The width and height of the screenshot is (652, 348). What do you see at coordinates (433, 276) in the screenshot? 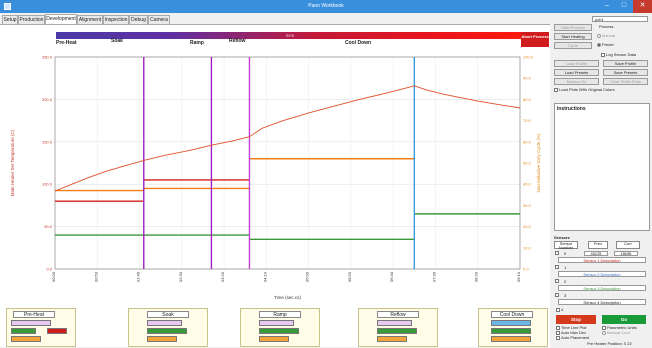
I see `x-tick-label: 07:30` at bounding box center [433, 276].